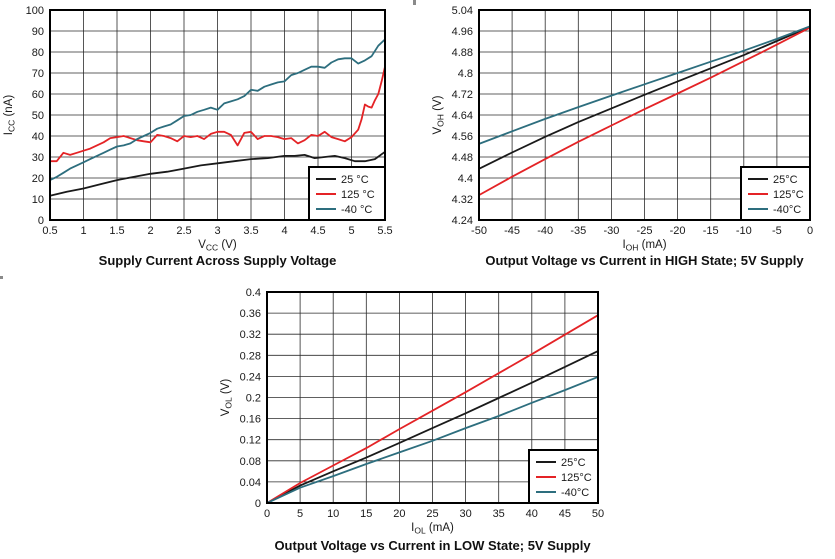 The height and width of the screenshot is (559, 835). I want to click on svg-text: -50, so click(479, 231).